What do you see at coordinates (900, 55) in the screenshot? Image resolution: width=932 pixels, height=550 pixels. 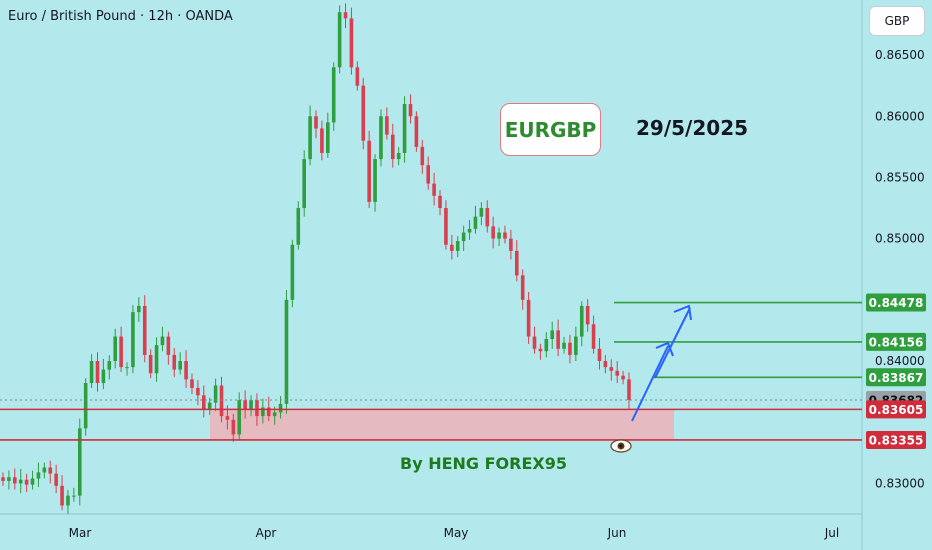 I see `y-tick-label: 0.86500` at bounding box center [900, 55].